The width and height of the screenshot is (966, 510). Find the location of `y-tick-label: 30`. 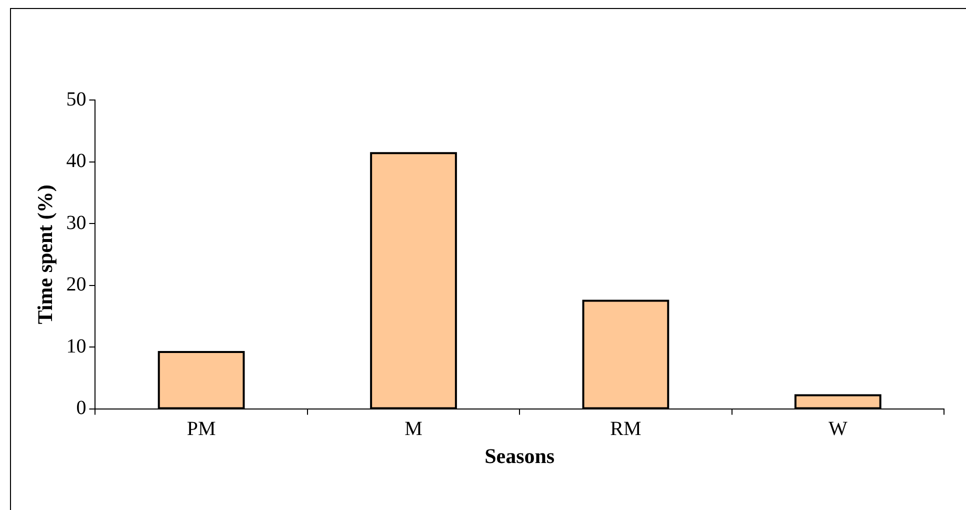

y-tick-label: 30 is located at coordinates (76, 223).